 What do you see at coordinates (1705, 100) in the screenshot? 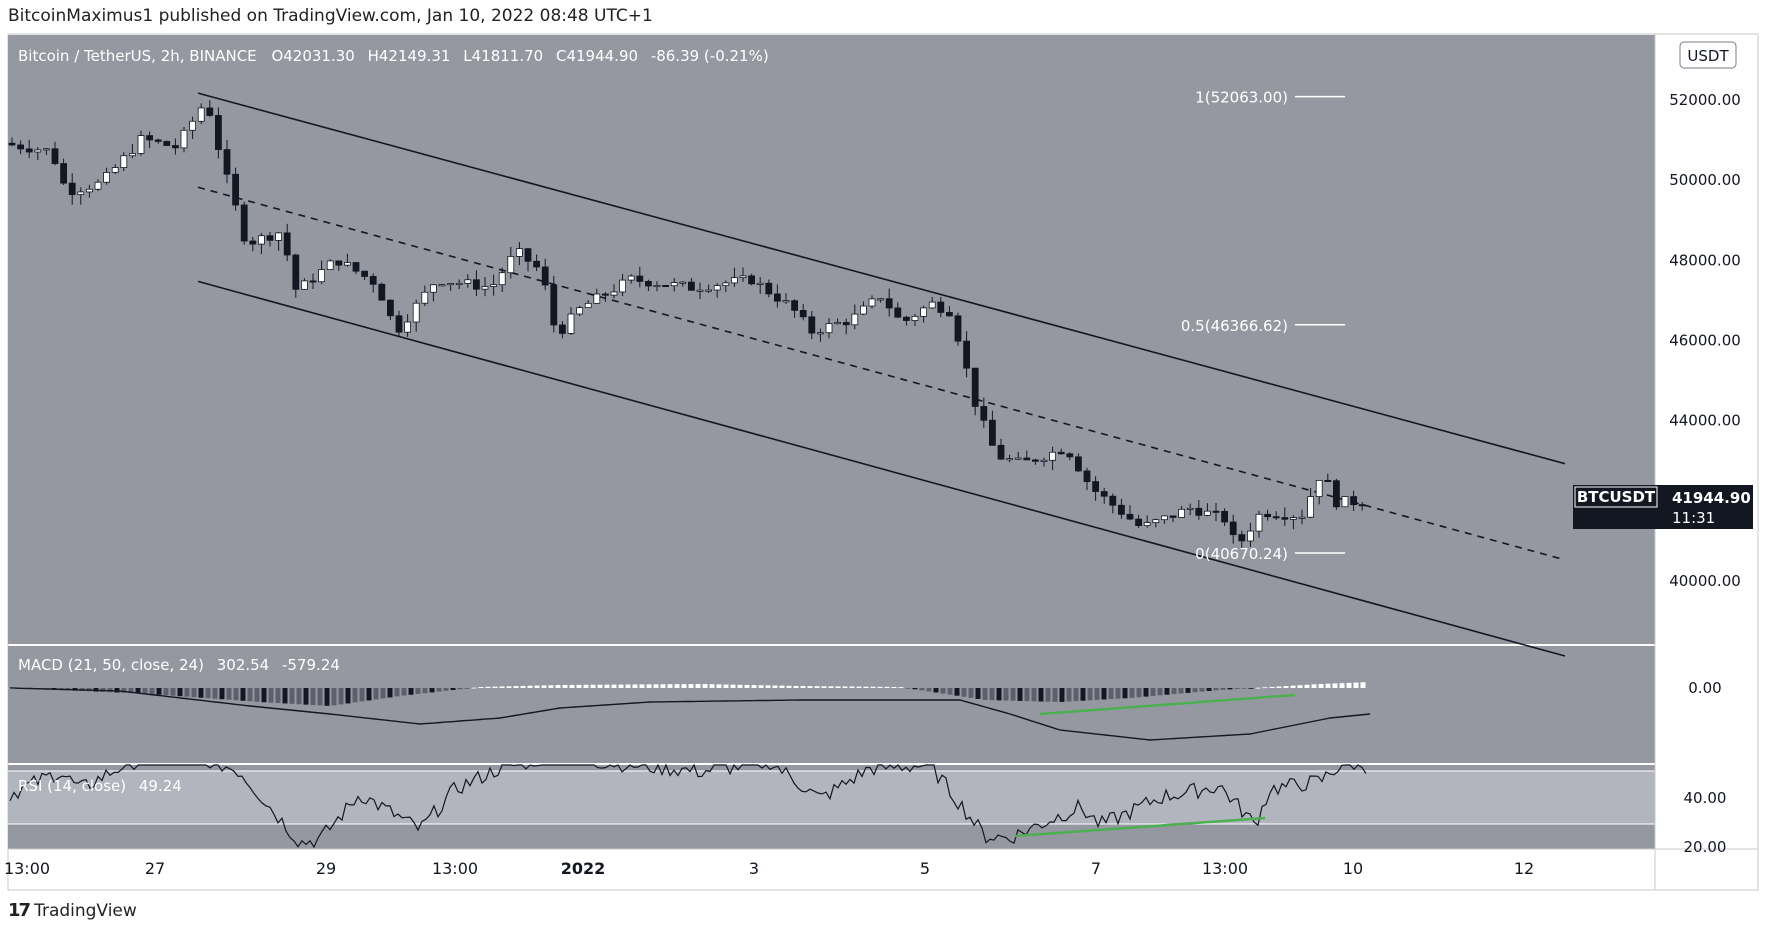
I see `price-tick-0: 52000.00` at bounding box center [1705, 100].